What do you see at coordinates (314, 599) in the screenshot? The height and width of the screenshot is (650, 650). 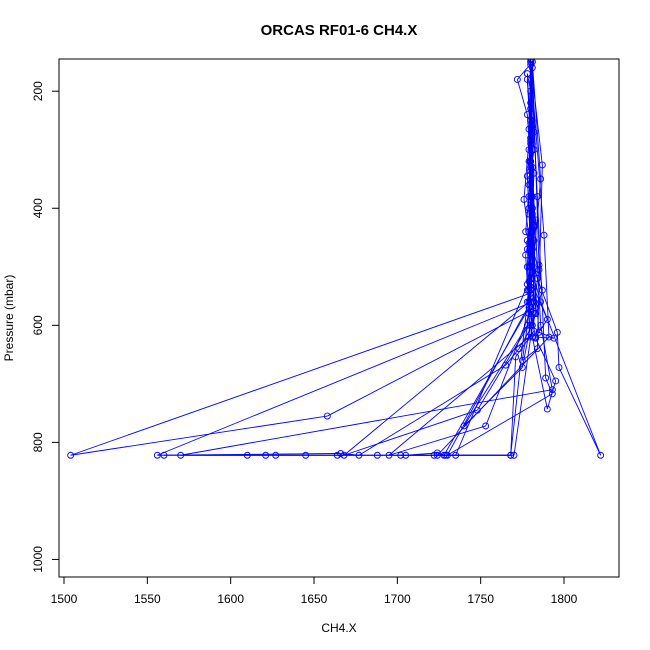 I see `x-tick-label: 1650` at bounding box center [314, 599].